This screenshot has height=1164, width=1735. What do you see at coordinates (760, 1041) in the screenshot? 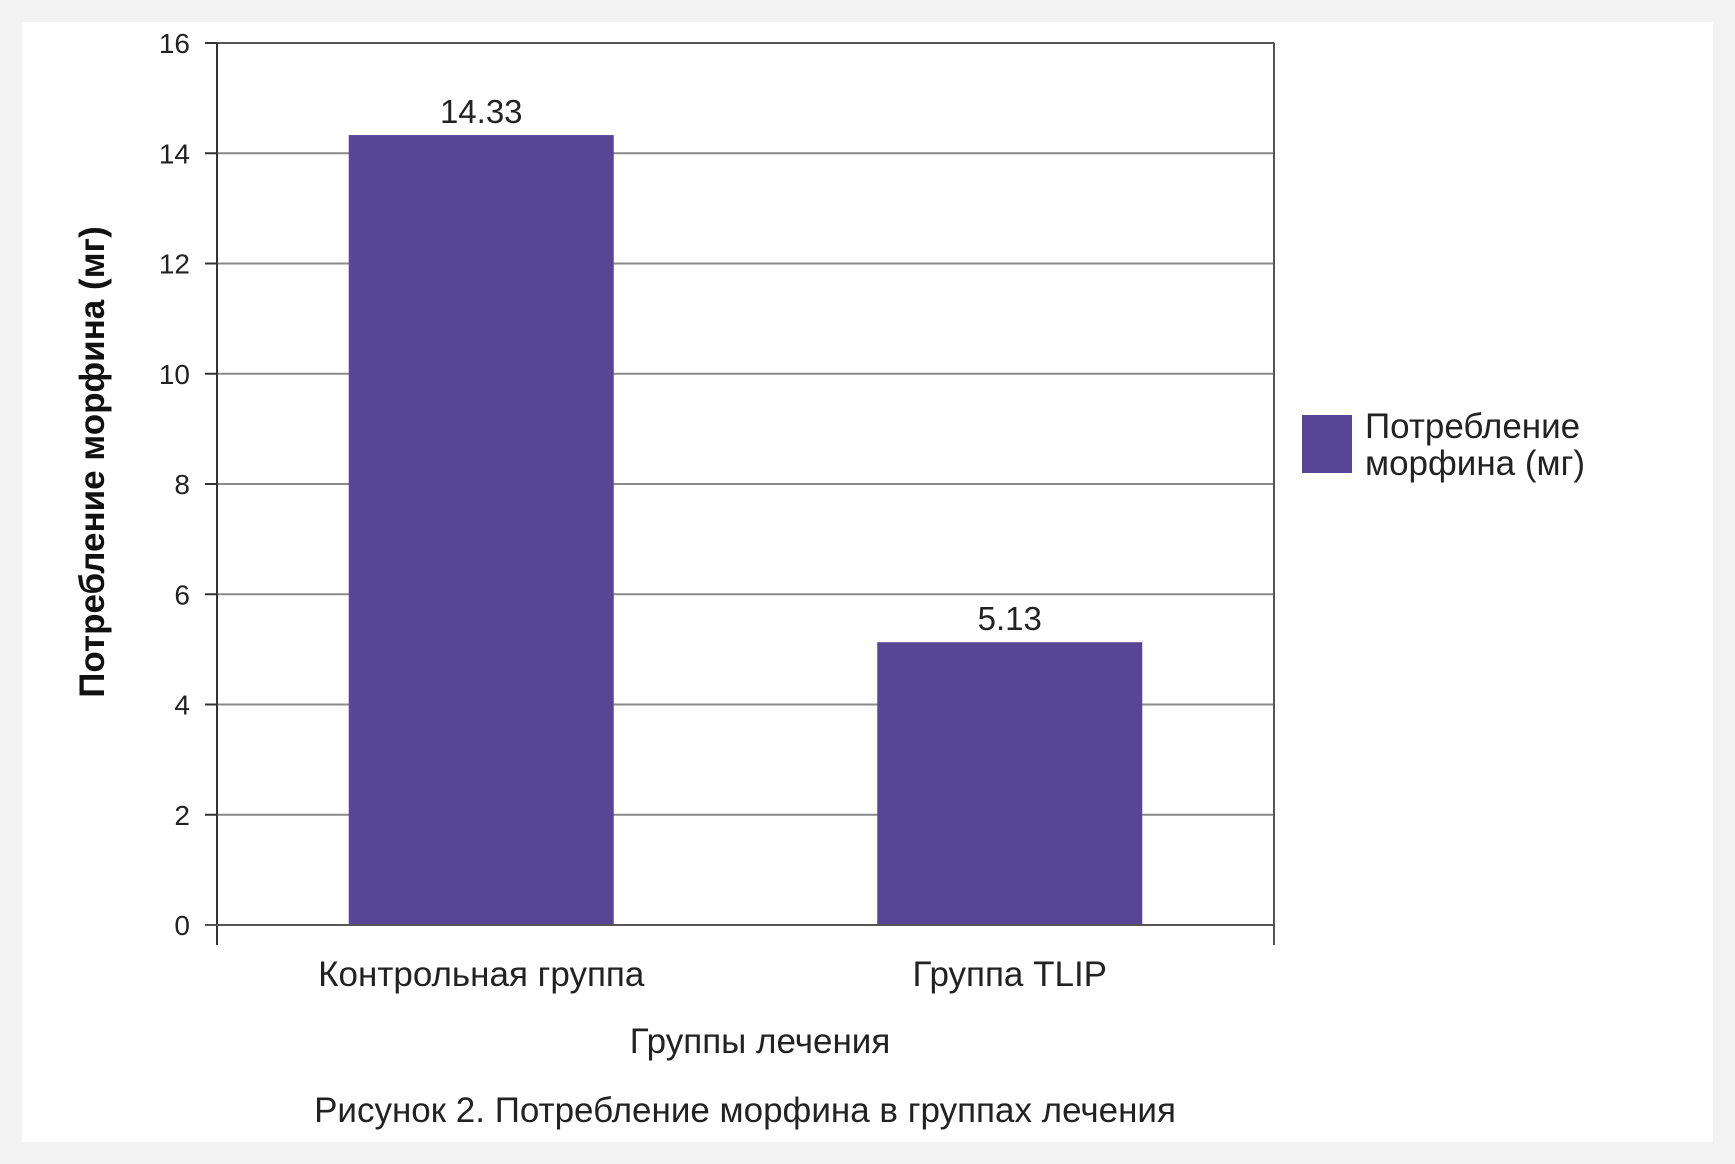
I see `x-axis-title: Группы лечения` at bounding box center [760, 1041].